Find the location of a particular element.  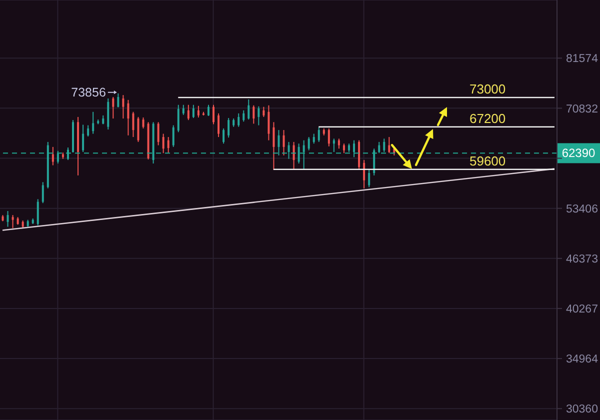

y-tick-label: 34964 is located at coordinates (582, 360).